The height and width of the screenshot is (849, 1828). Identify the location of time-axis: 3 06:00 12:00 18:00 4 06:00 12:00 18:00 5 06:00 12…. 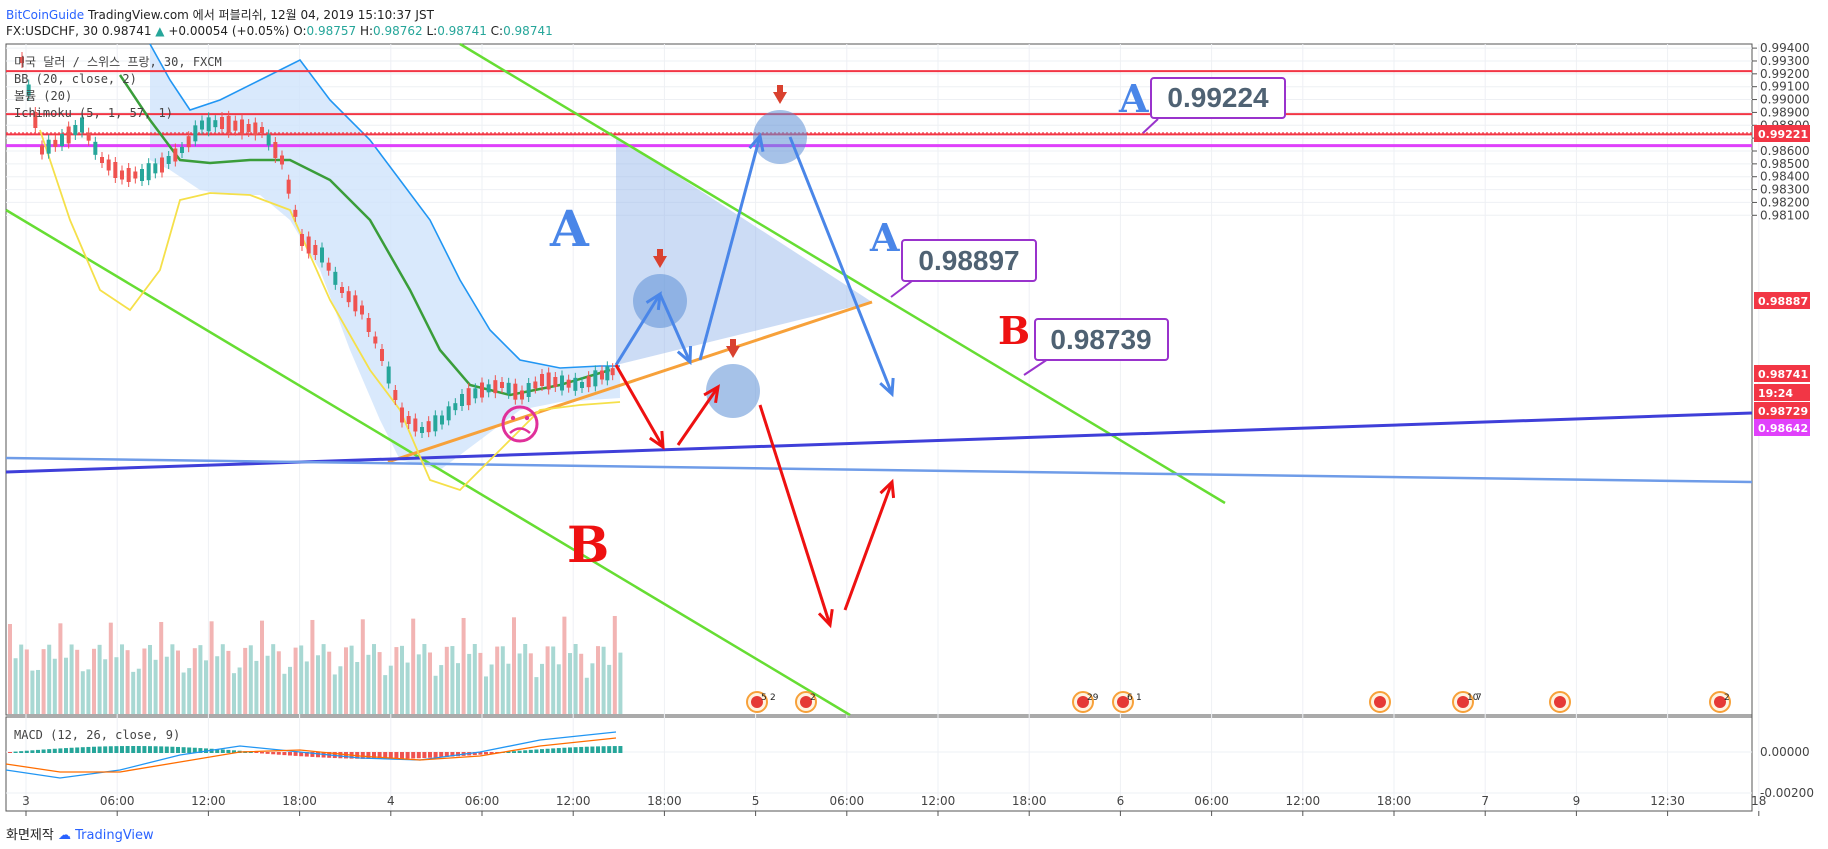
(886, 805).